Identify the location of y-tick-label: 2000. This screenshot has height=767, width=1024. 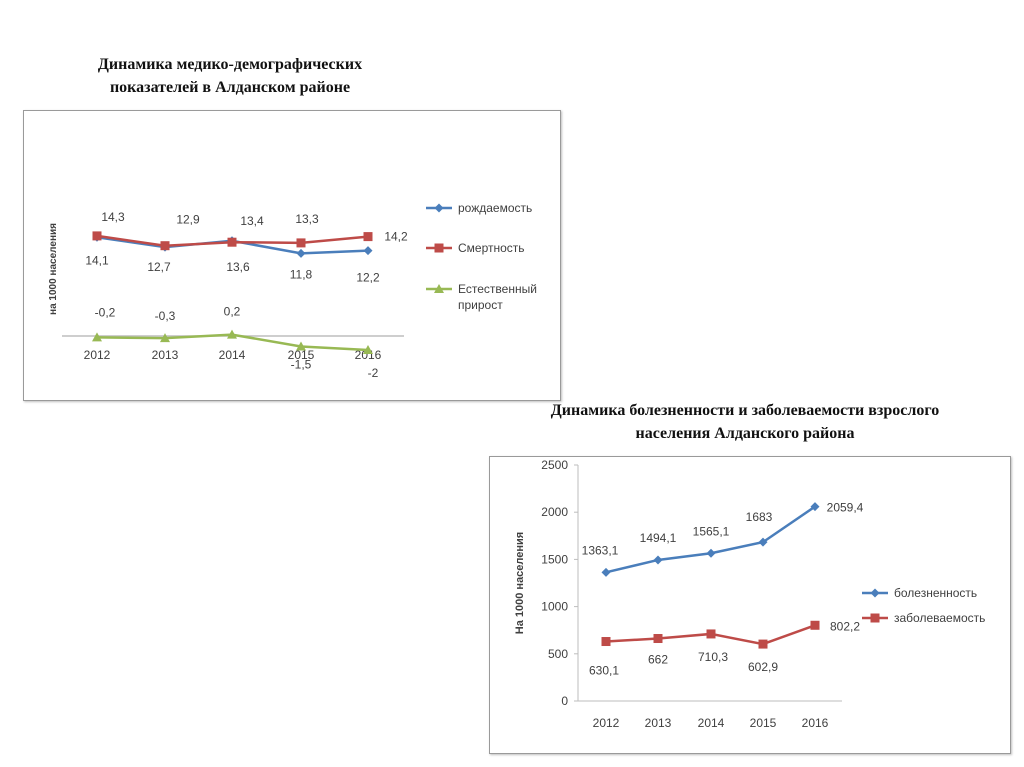
(554, 512).